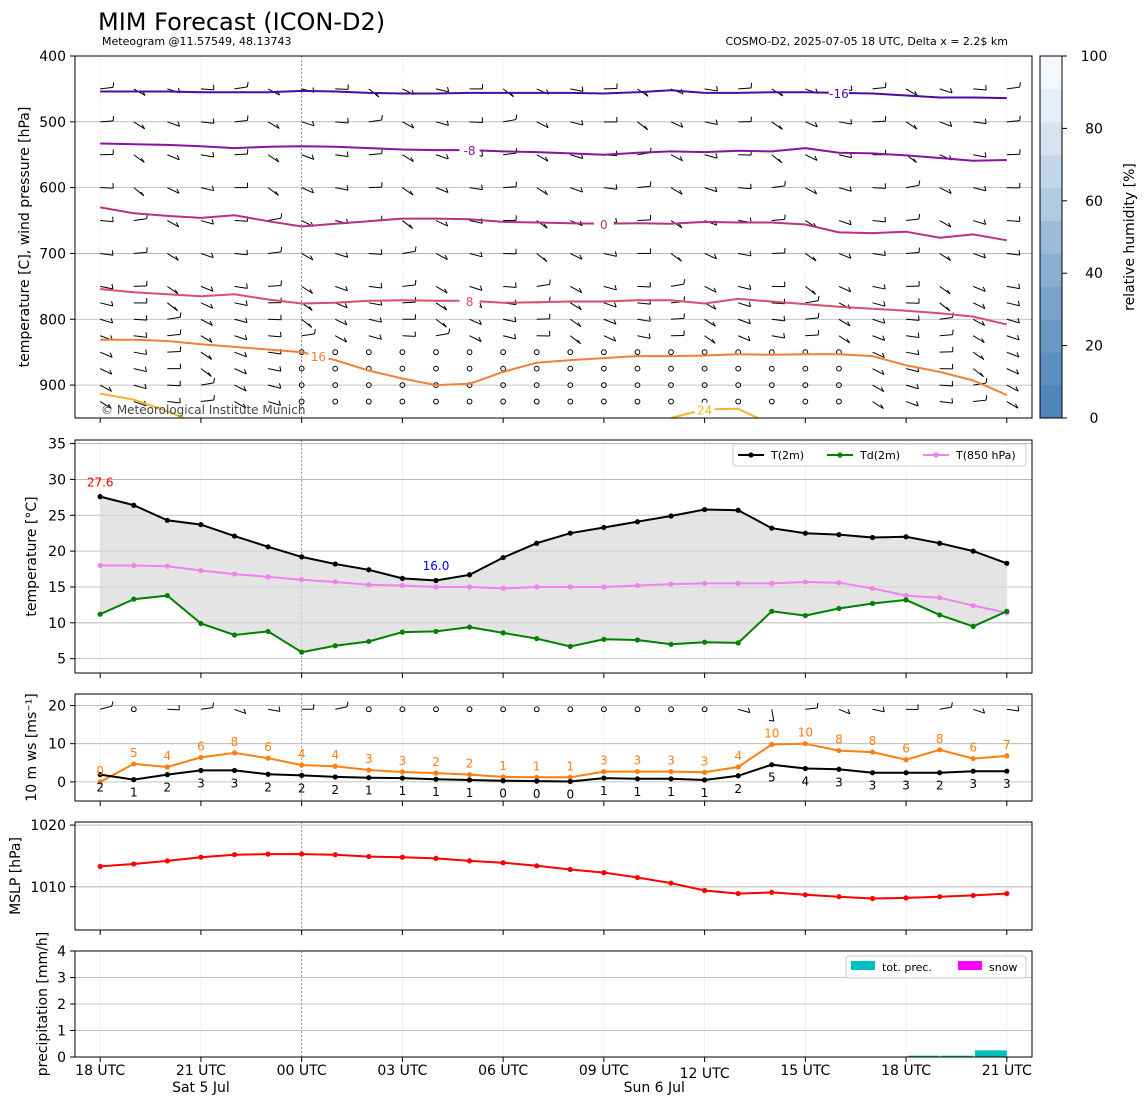 The image size is (1148, 1105). Describe the element at coordinates (1094, 347) in the screenshot. I see `colorbar-tick-label: 20` at that location.